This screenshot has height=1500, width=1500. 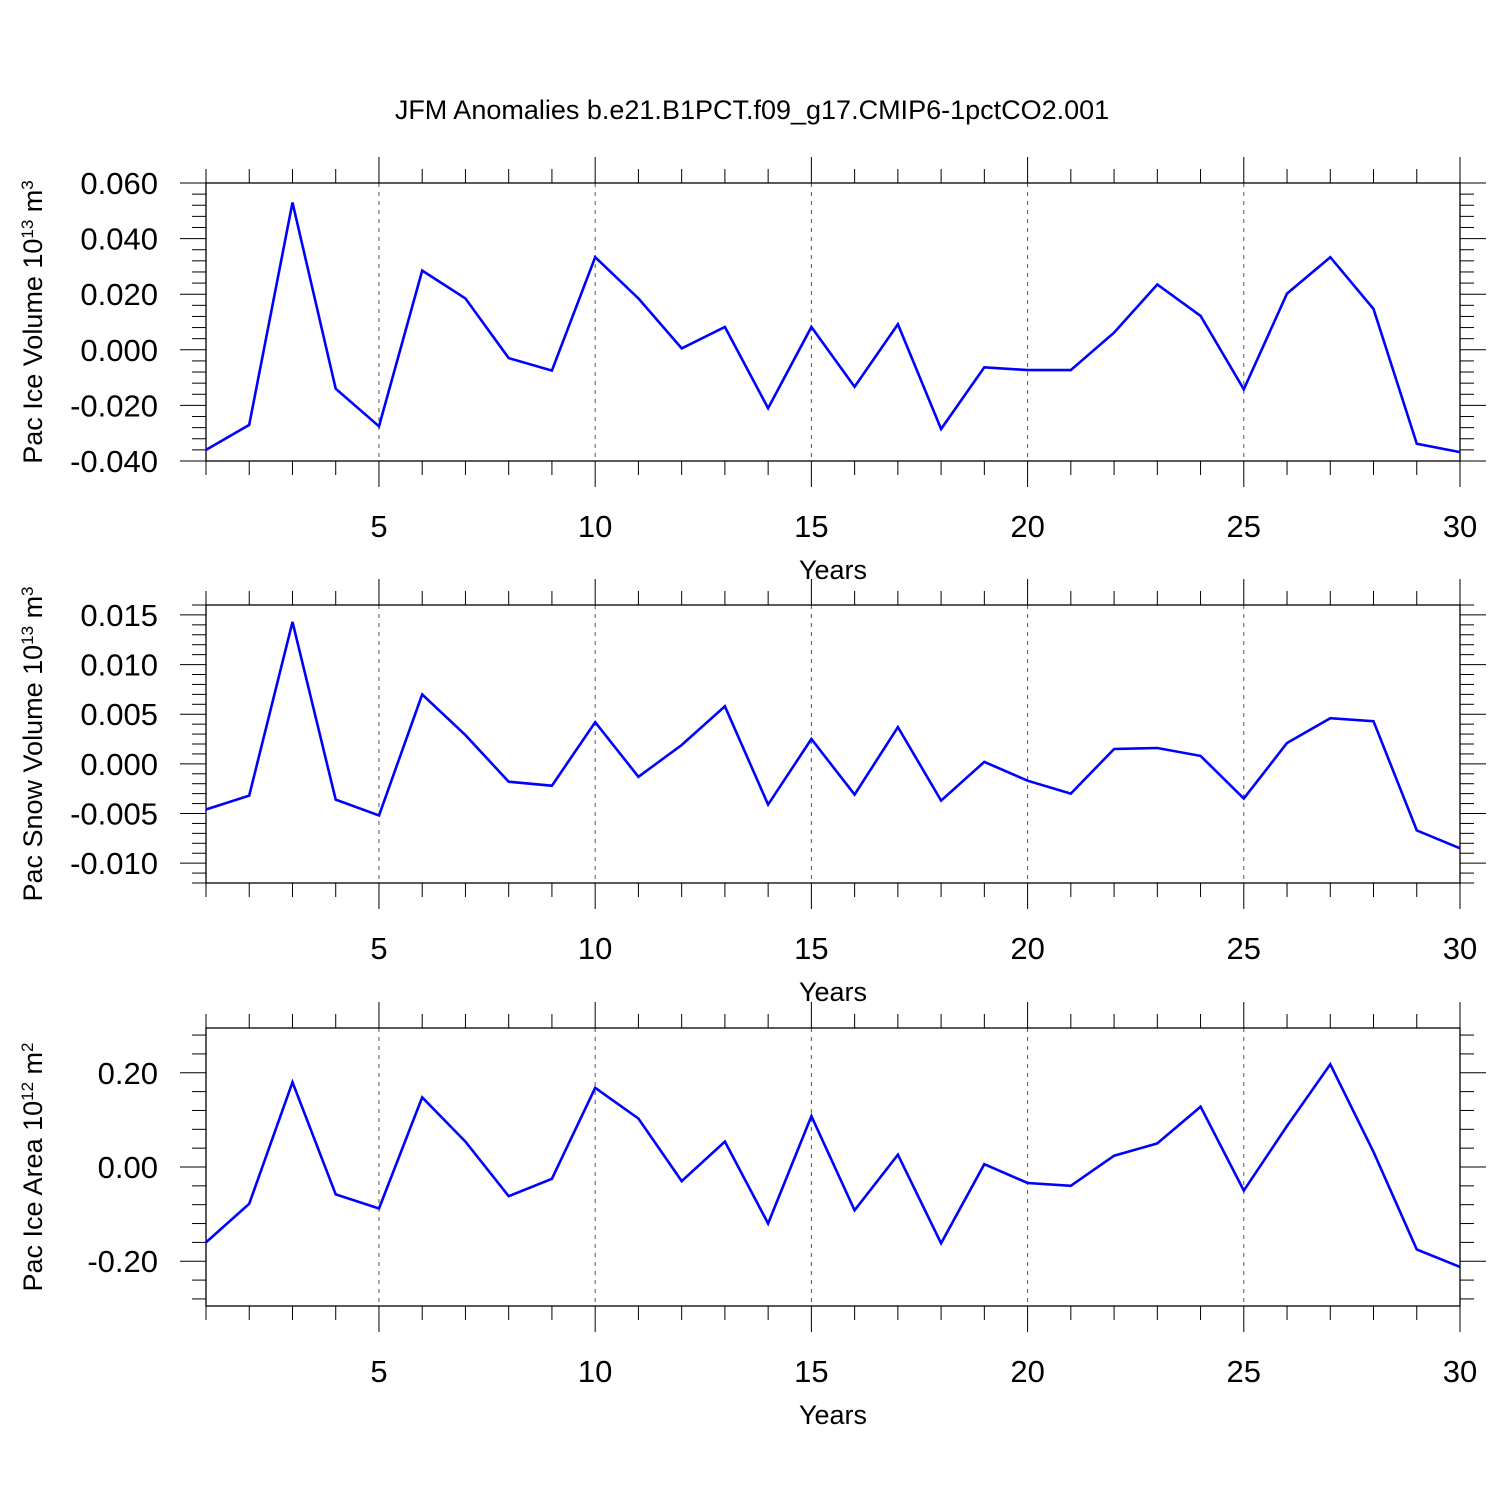 I want to click on y-tick-label: -0.040, so click(x=114, y=461).